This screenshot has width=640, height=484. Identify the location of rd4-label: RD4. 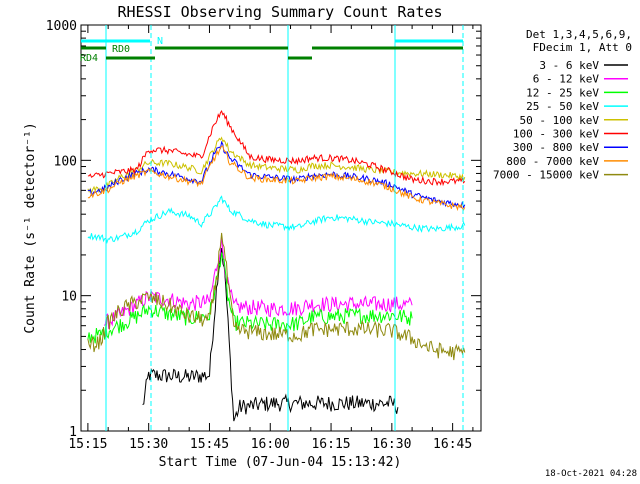
(89, 58).